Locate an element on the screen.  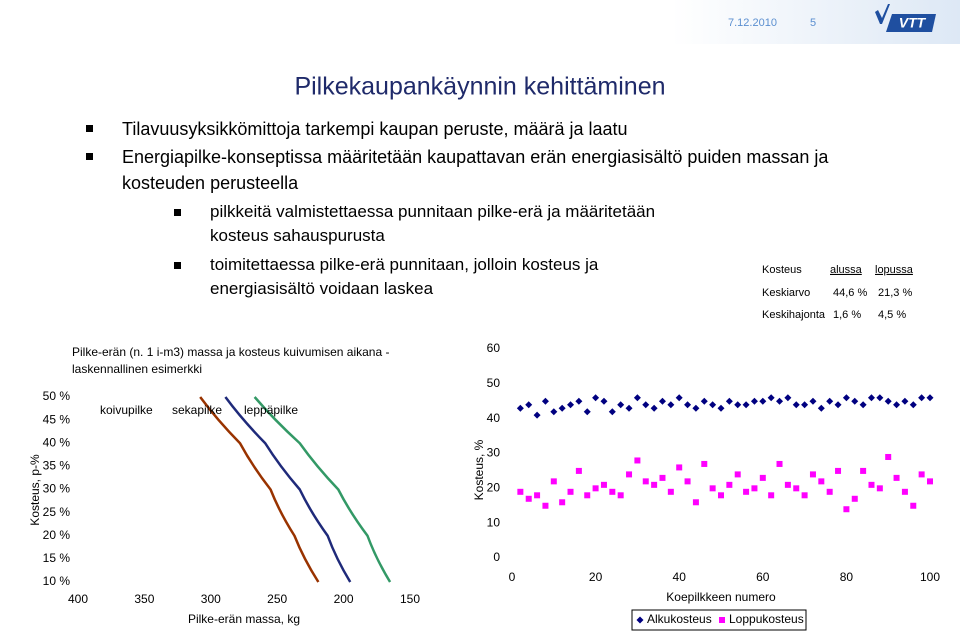
x-tick-label: 60 is located at coordinates (763, 577).